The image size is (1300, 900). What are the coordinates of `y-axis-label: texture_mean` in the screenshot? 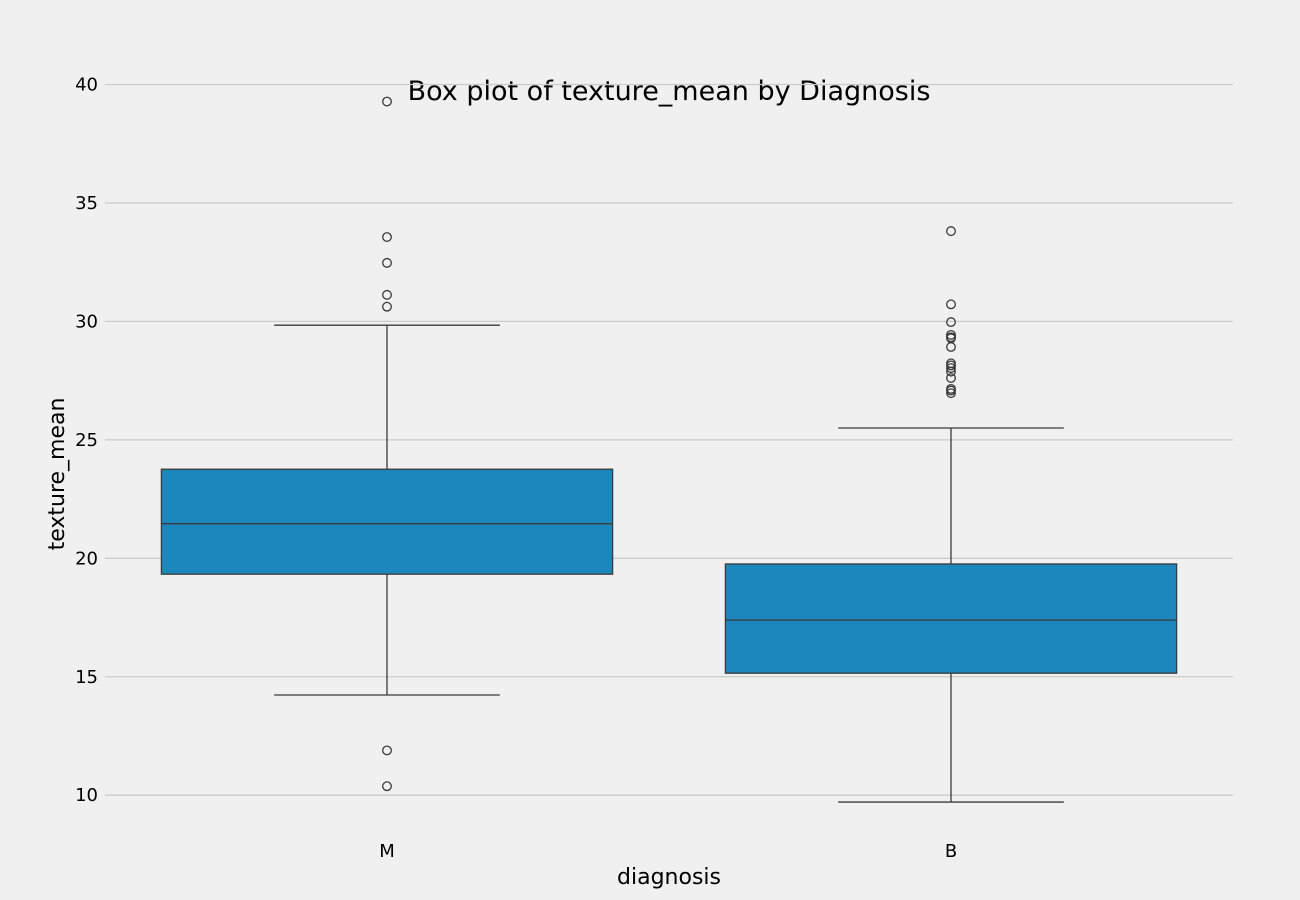 It's located at (57, 474).